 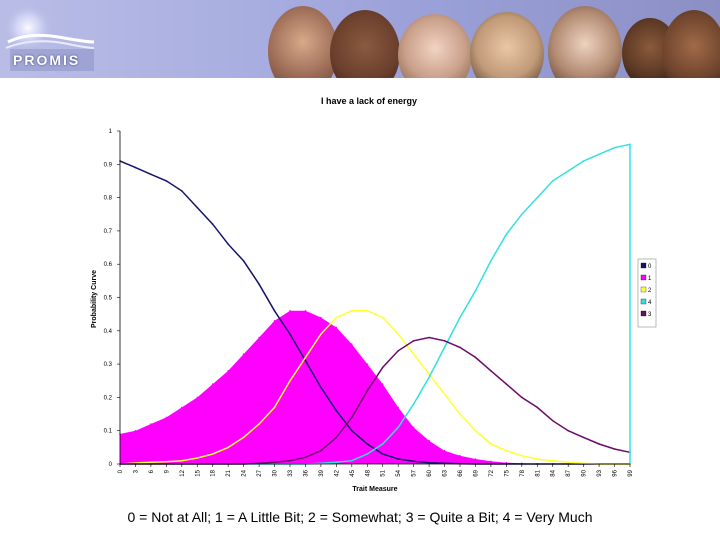 I want to click on x-tick-label: 90, so click(x=585, y=472).